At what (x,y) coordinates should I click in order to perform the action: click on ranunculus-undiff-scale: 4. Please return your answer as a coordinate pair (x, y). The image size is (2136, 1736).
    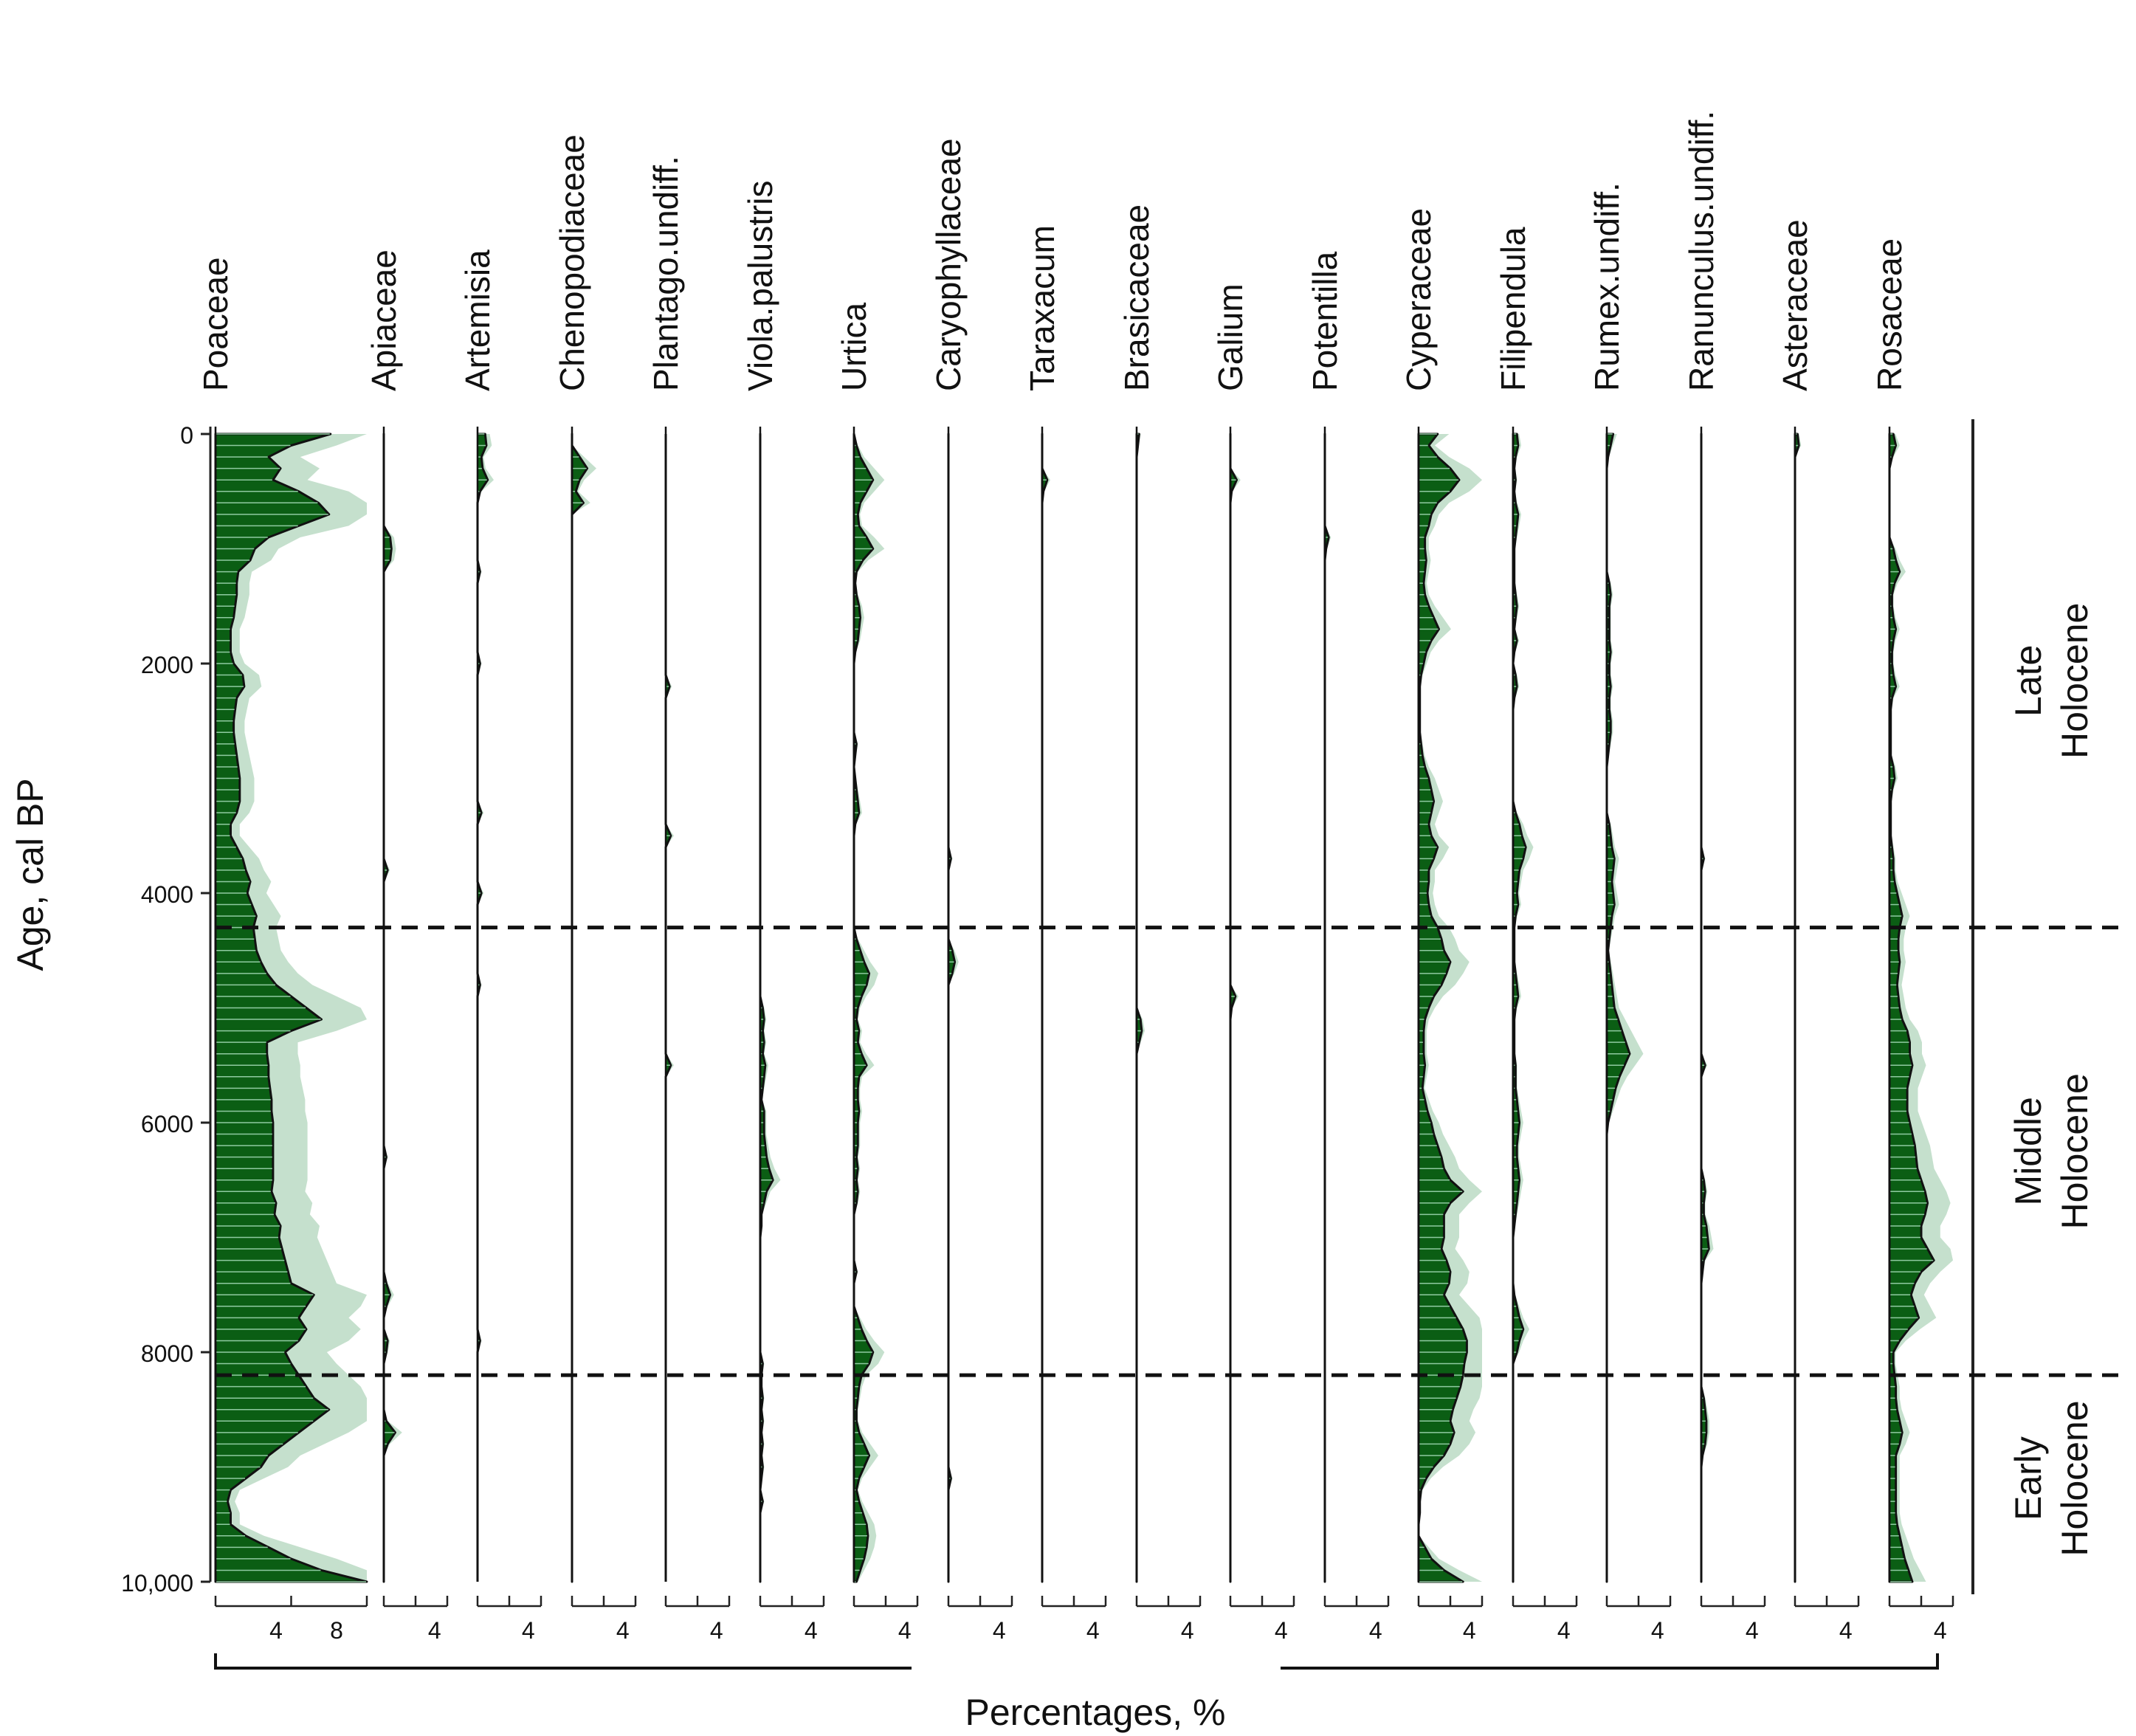
    Looking at the image, I should click on (1733, 1620).